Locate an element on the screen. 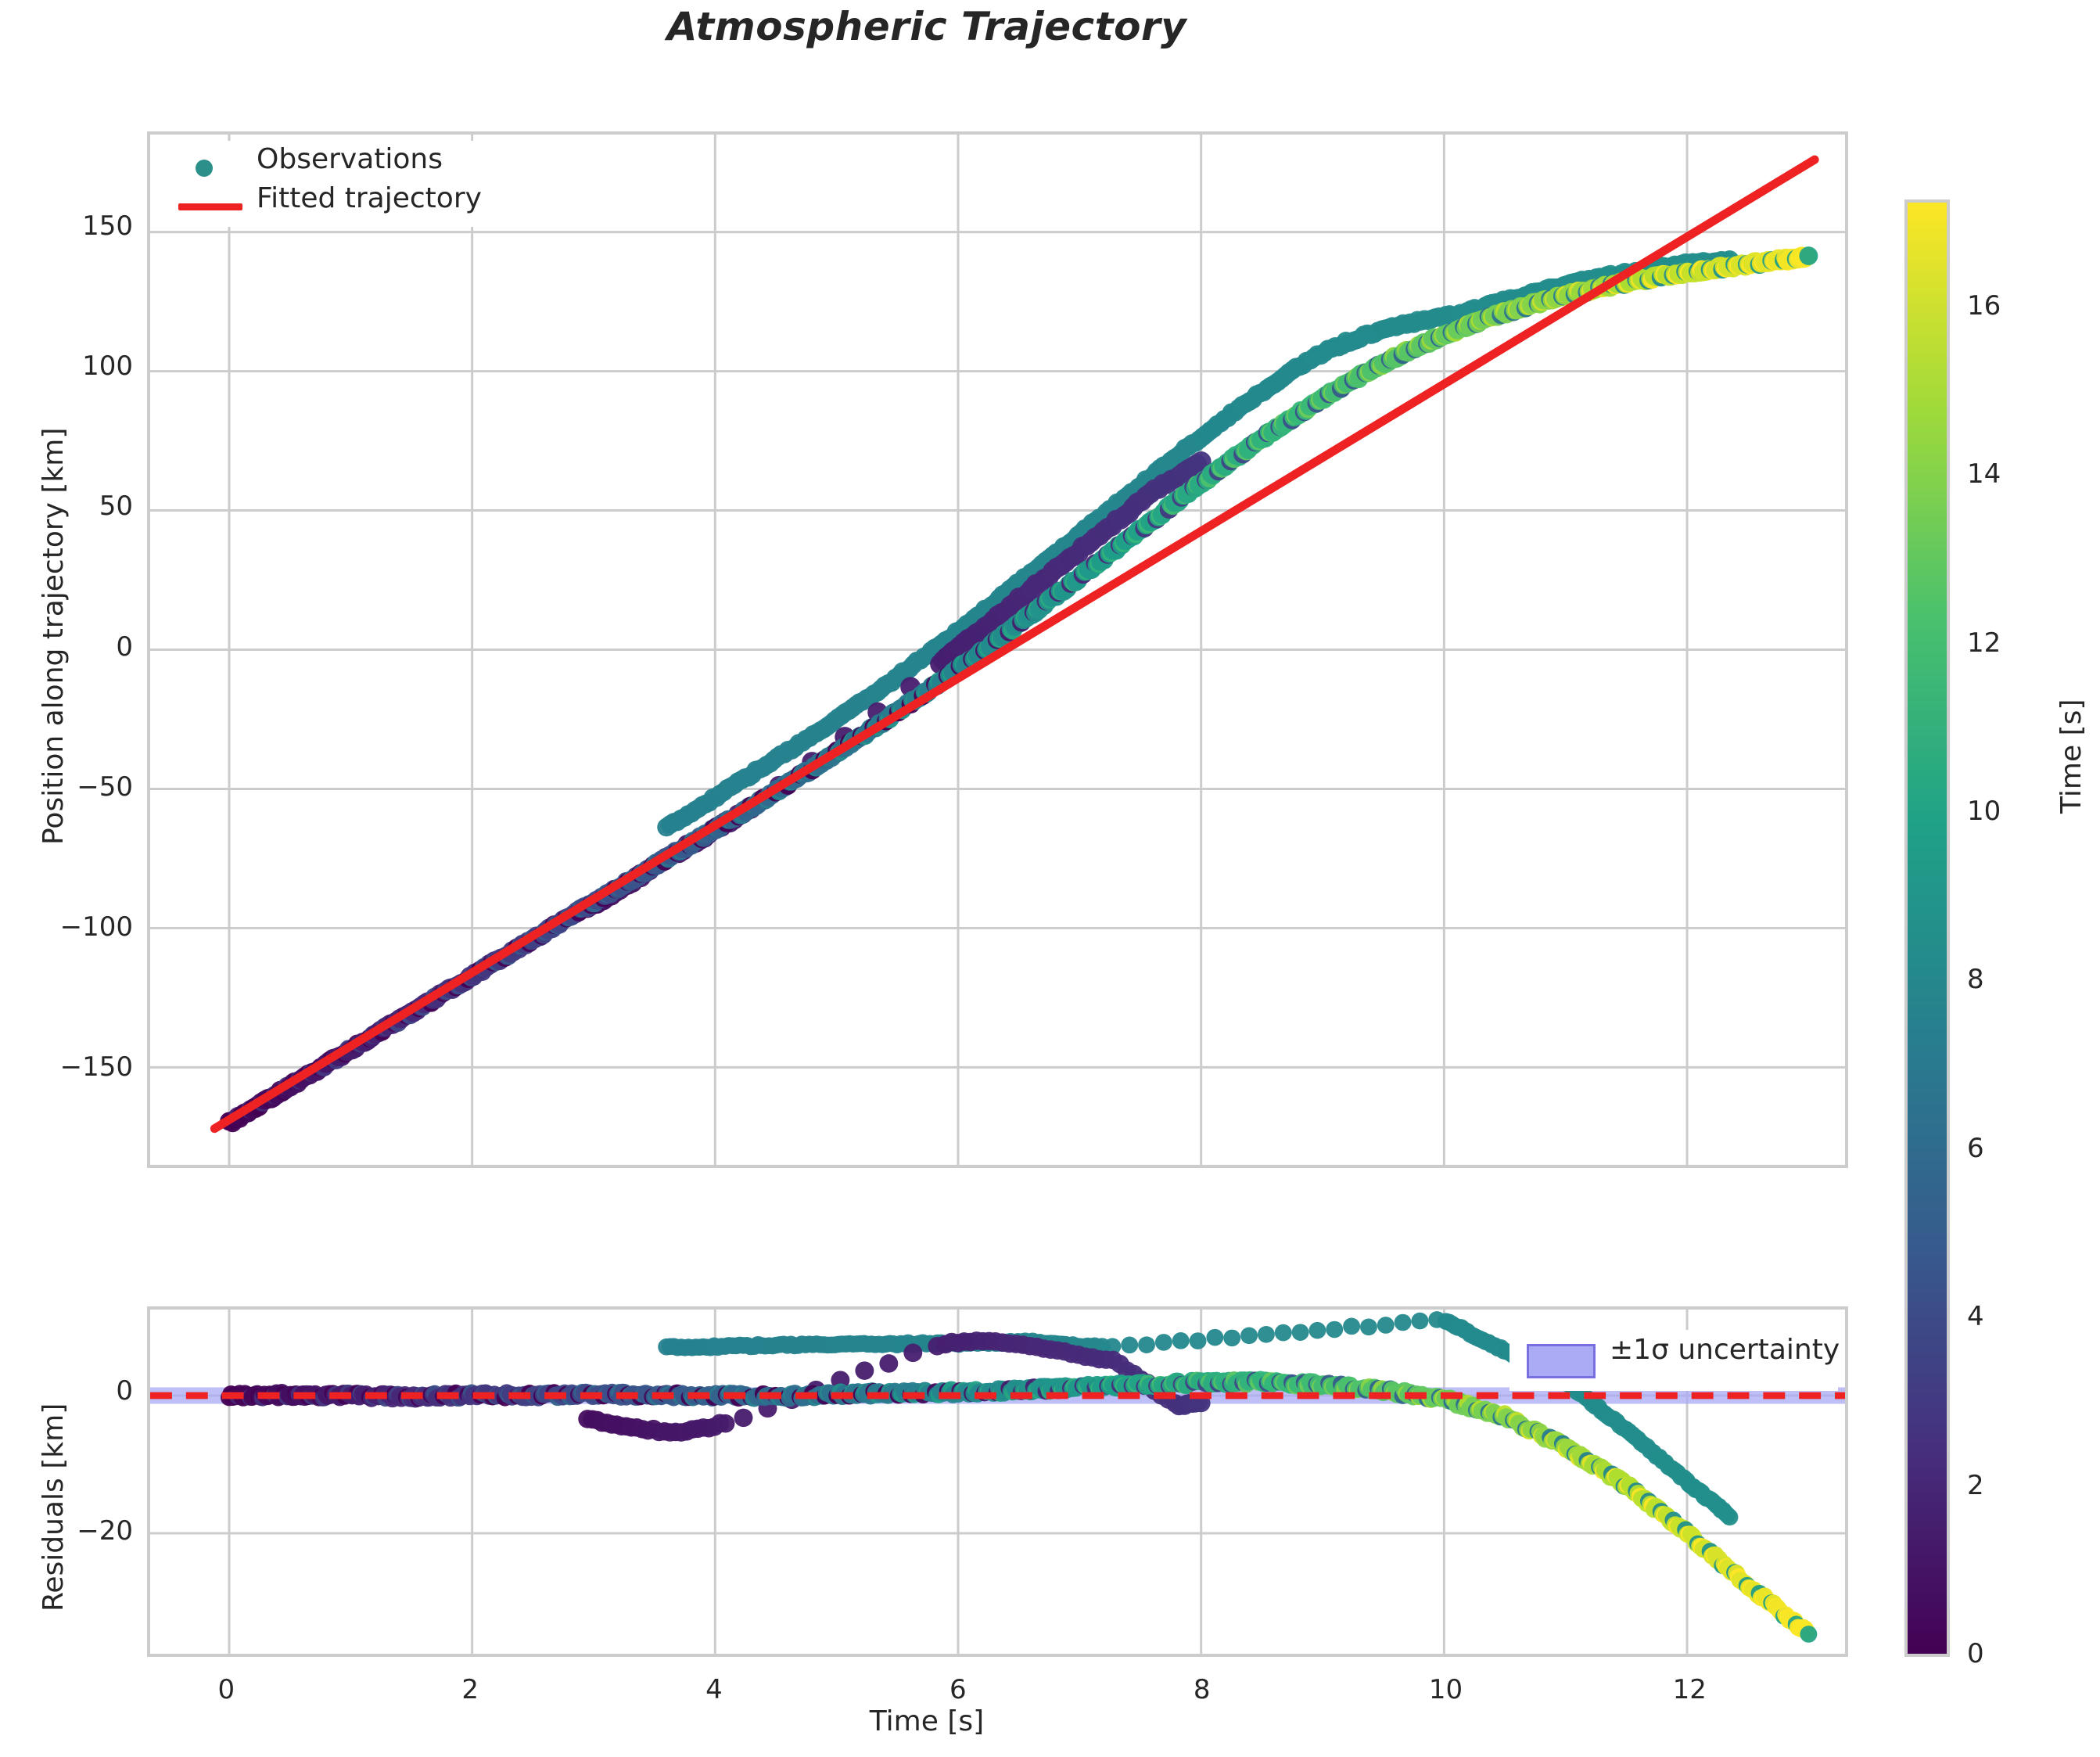 The width and height of the screenshot is (2100, 1757). x-tick: 0 is located at coordinates (226, 1689).